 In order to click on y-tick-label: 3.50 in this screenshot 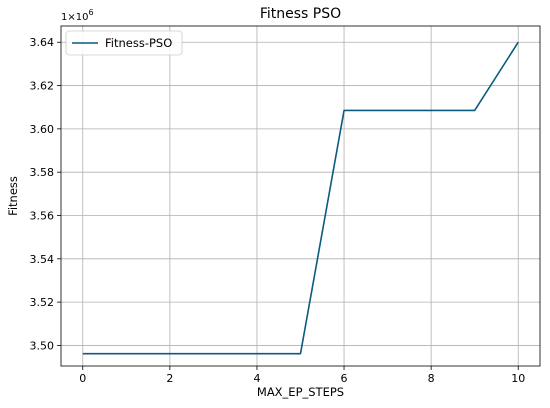, I will do `click(42, 345)`.